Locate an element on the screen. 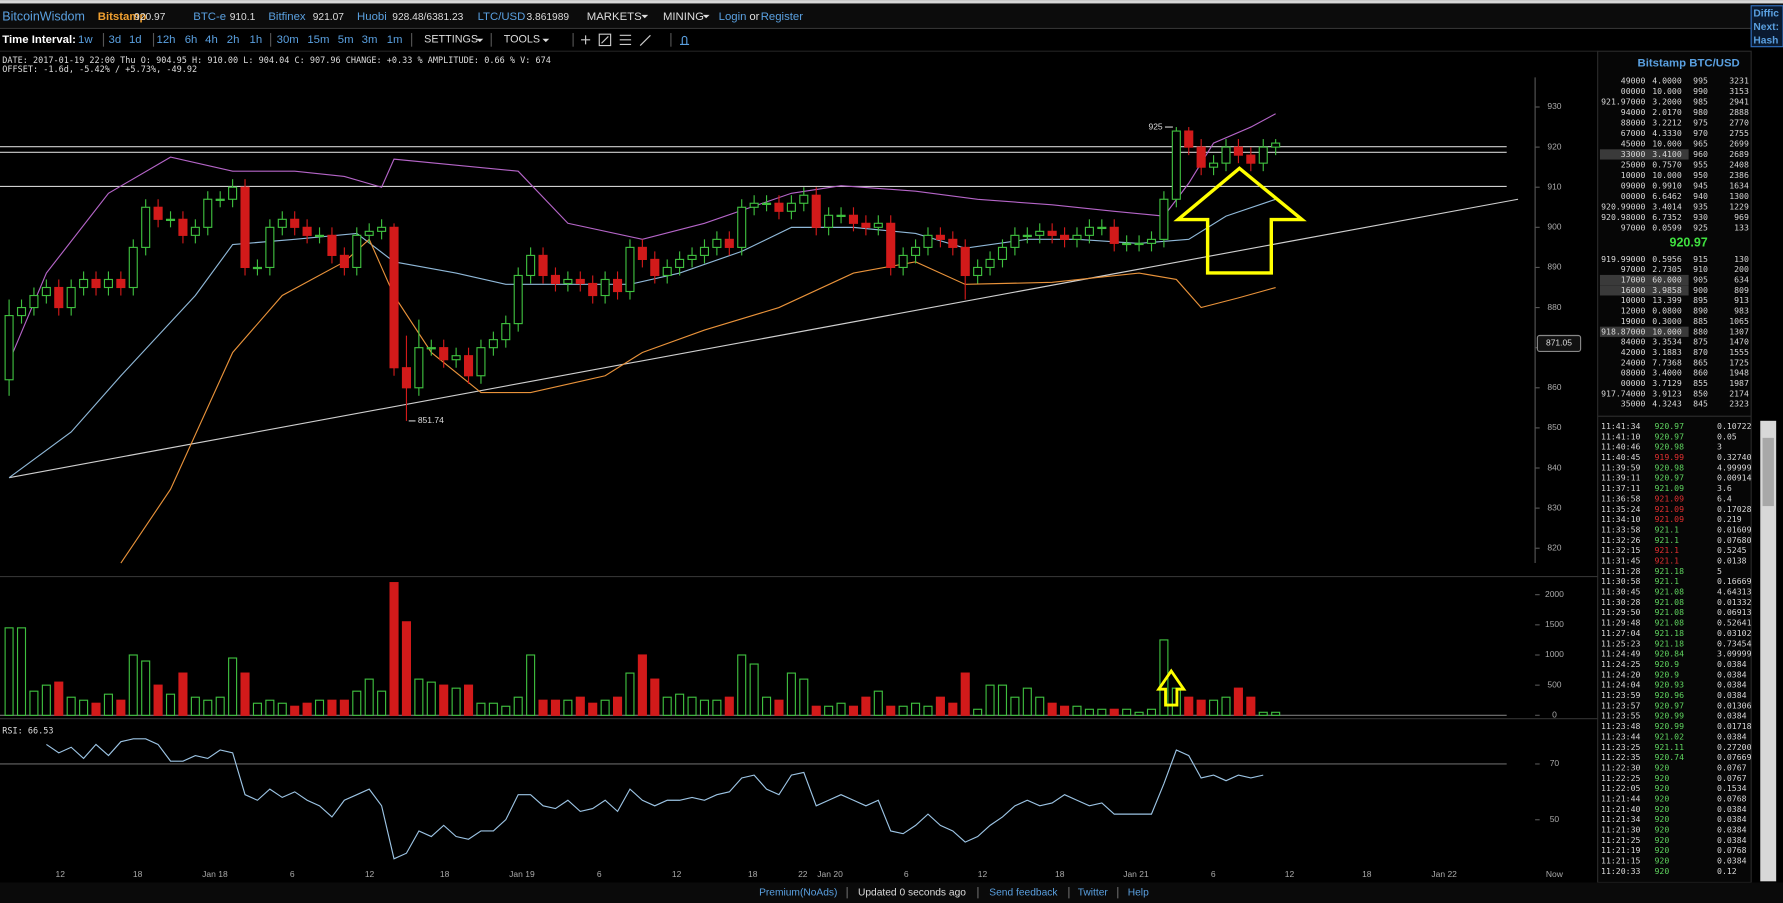 This screenshot has width=1783, height=903. interval-button: 12h is located at coordinates (166, 40).